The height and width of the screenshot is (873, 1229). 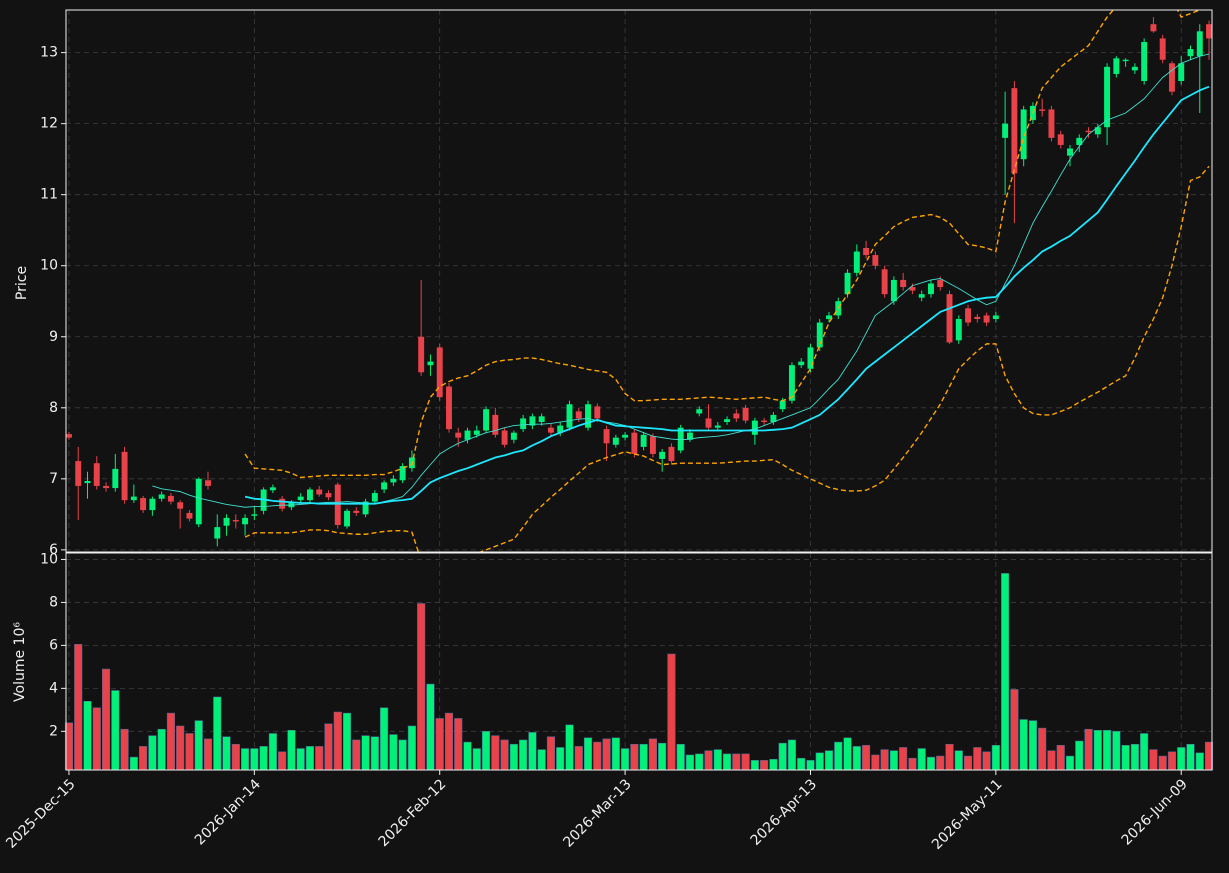 I want to click on y-tick-label: 10, so click(x=49, y=559).